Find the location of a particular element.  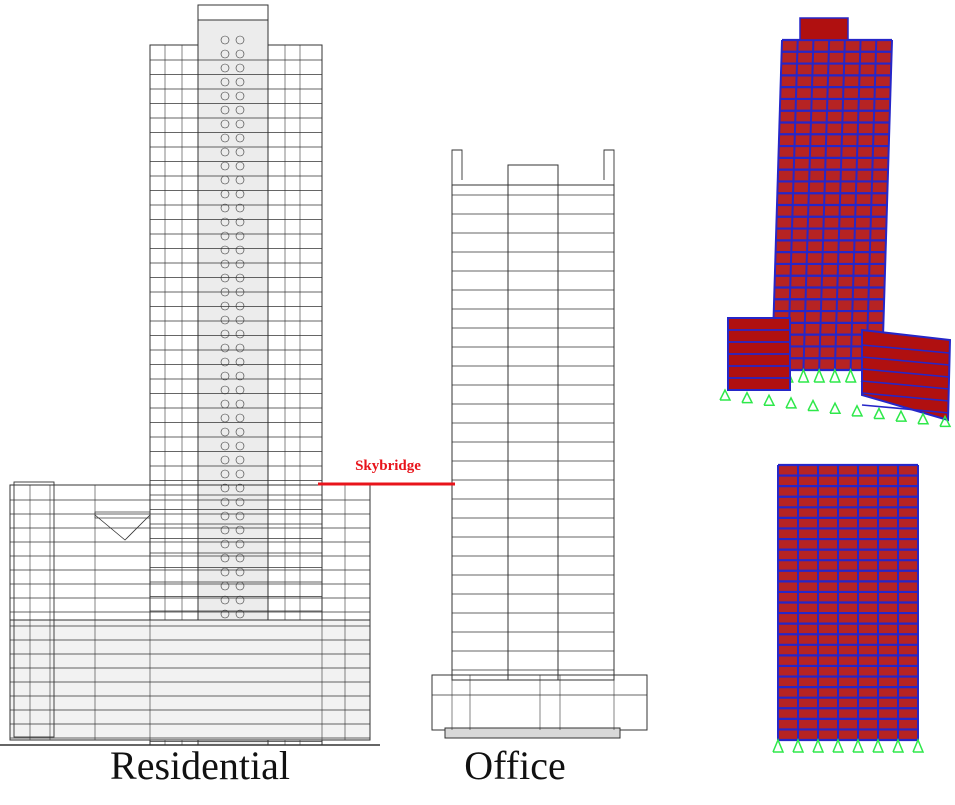

structural-model-3d-full is located at coordinates (835, 222).